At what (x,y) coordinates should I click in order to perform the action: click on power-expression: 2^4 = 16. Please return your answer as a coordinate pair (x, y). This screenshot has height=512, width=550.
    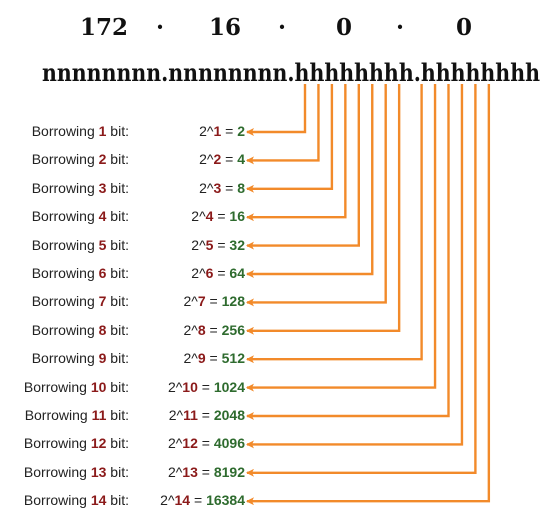
    Looking at the image, I should click on (218, 216).